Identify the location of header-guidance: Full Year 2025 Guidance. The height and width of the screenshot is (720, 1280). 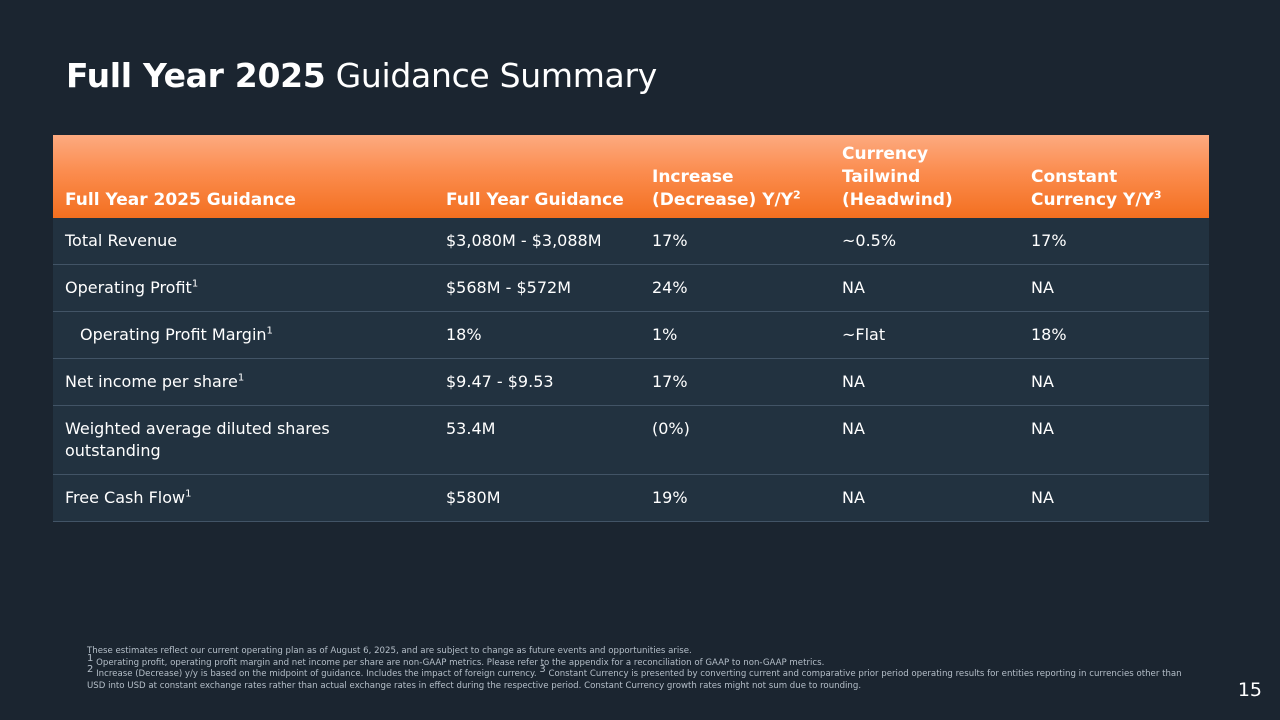
(180, 200).